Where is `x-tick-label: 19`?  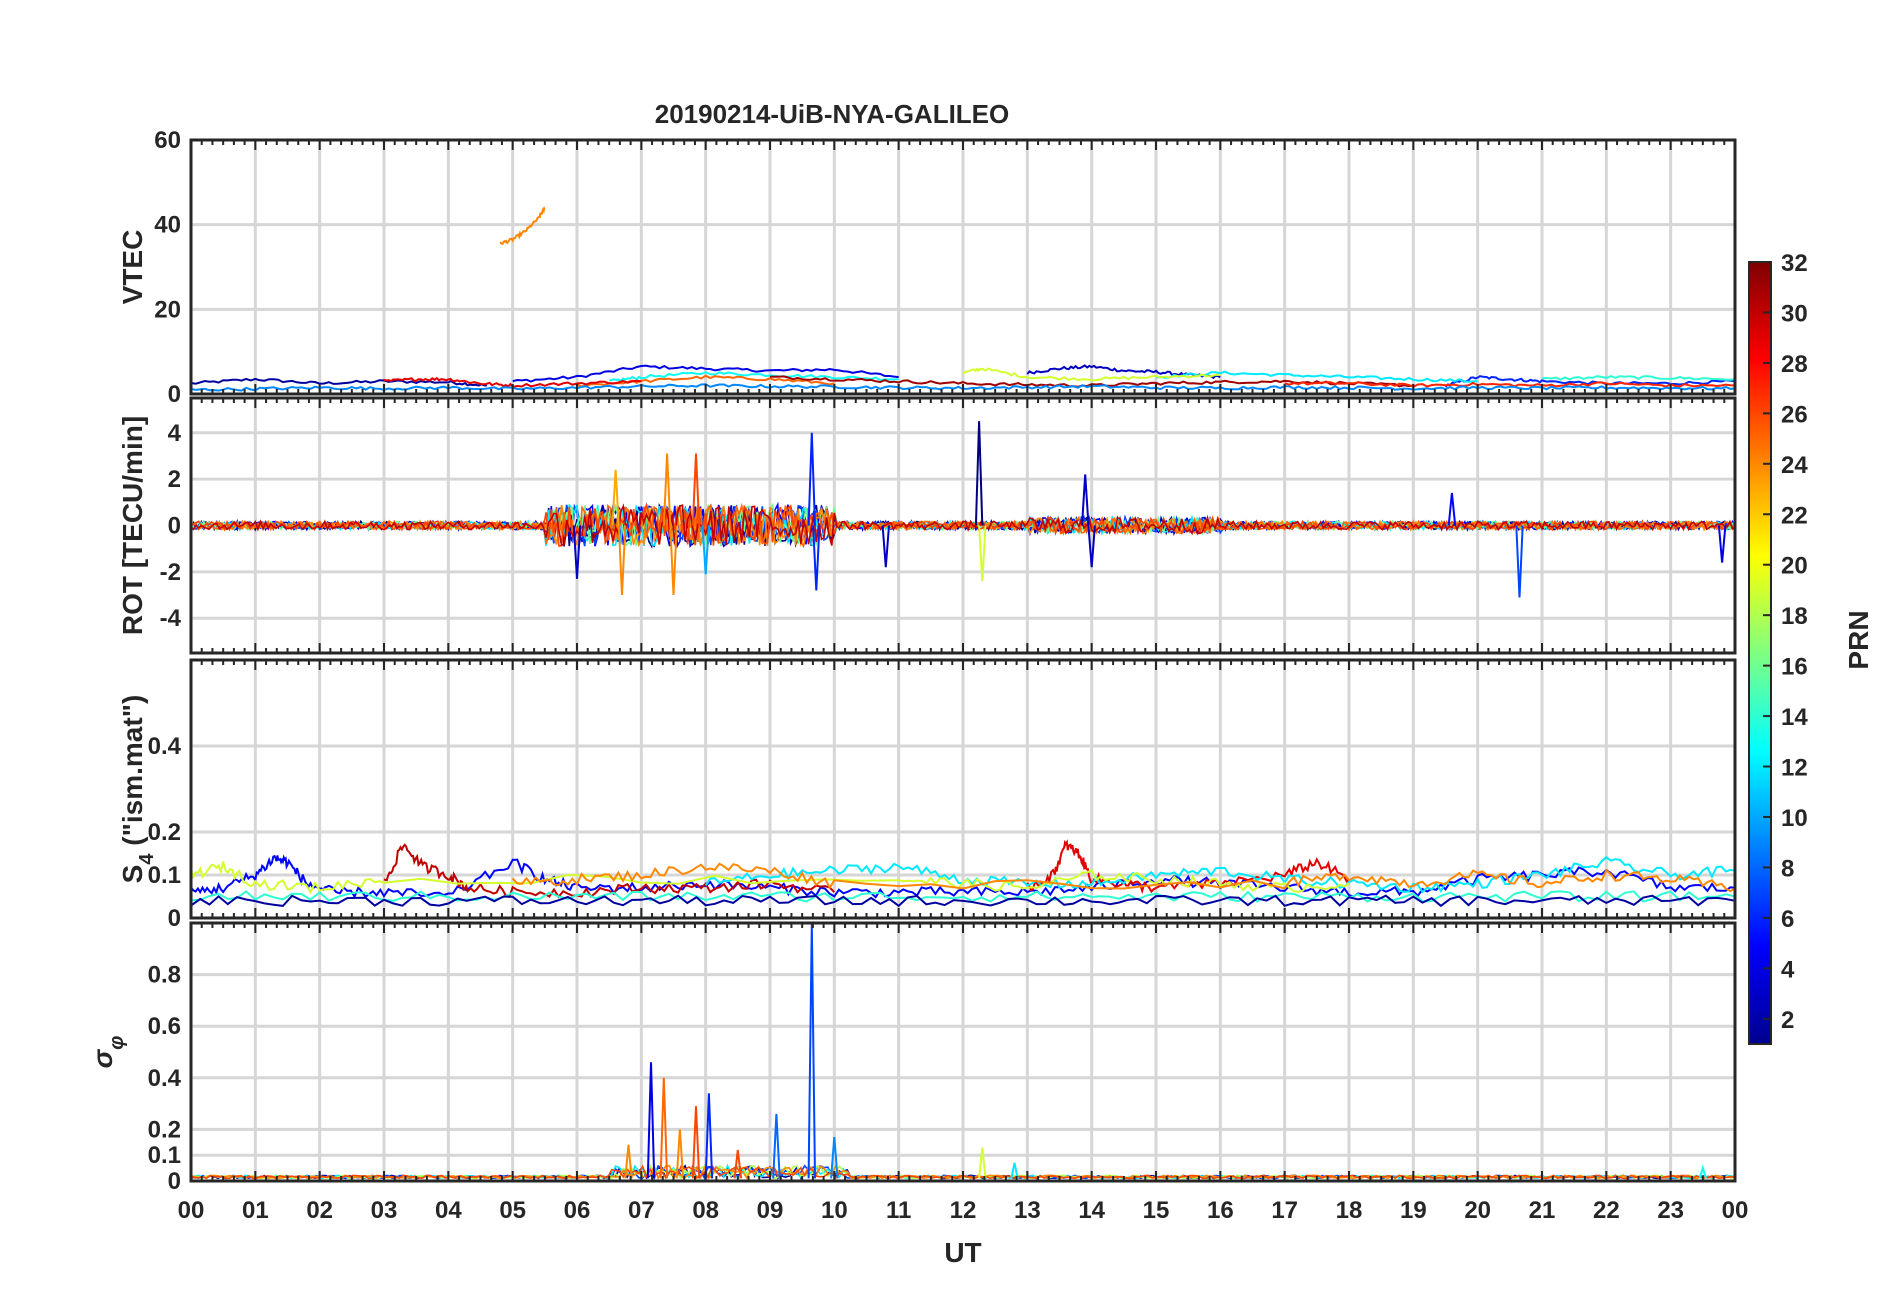
x-tick-label: 19 is located at coordinates (1413, 1210).